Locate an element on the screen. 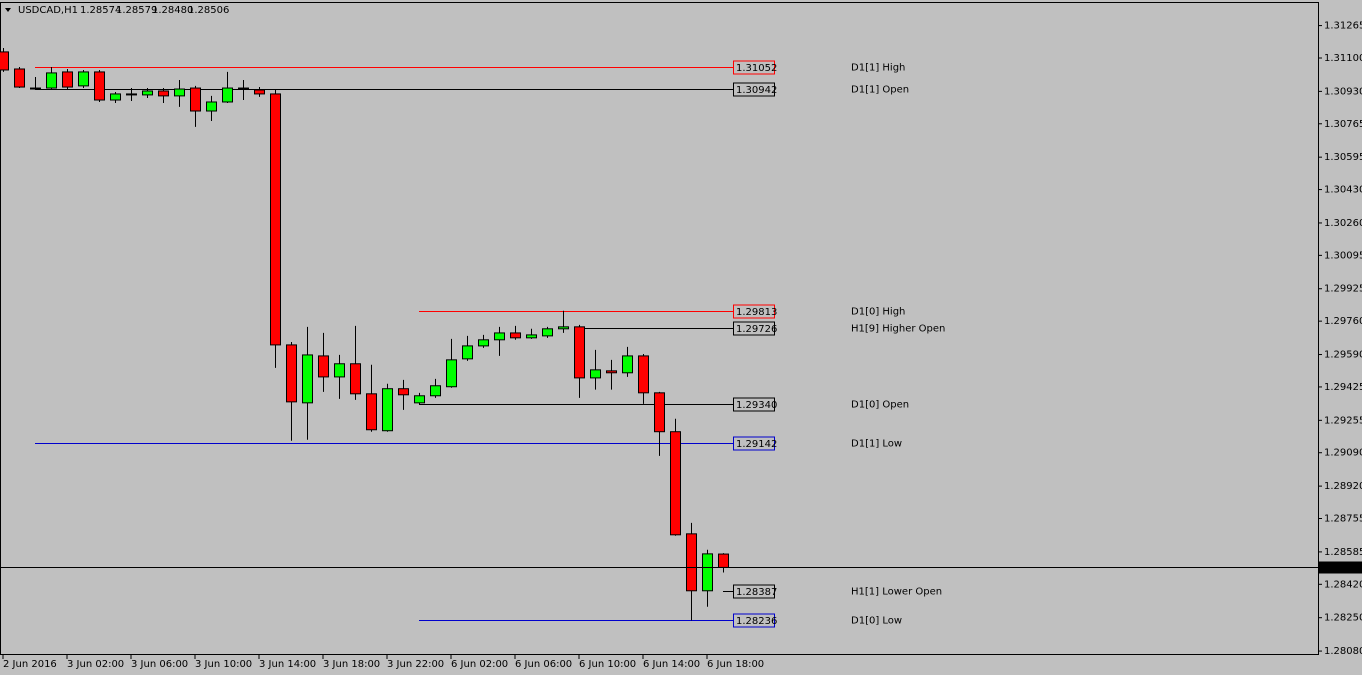 This screenshot has width=1362, height=675. level-price-label: 1.29813 is located at coordinates (756, 312).